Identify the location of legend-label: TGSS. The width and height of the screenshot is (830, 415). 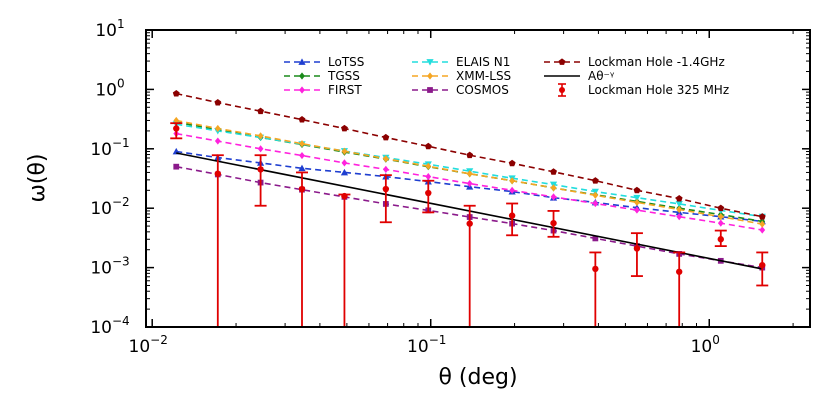
(343, 76).